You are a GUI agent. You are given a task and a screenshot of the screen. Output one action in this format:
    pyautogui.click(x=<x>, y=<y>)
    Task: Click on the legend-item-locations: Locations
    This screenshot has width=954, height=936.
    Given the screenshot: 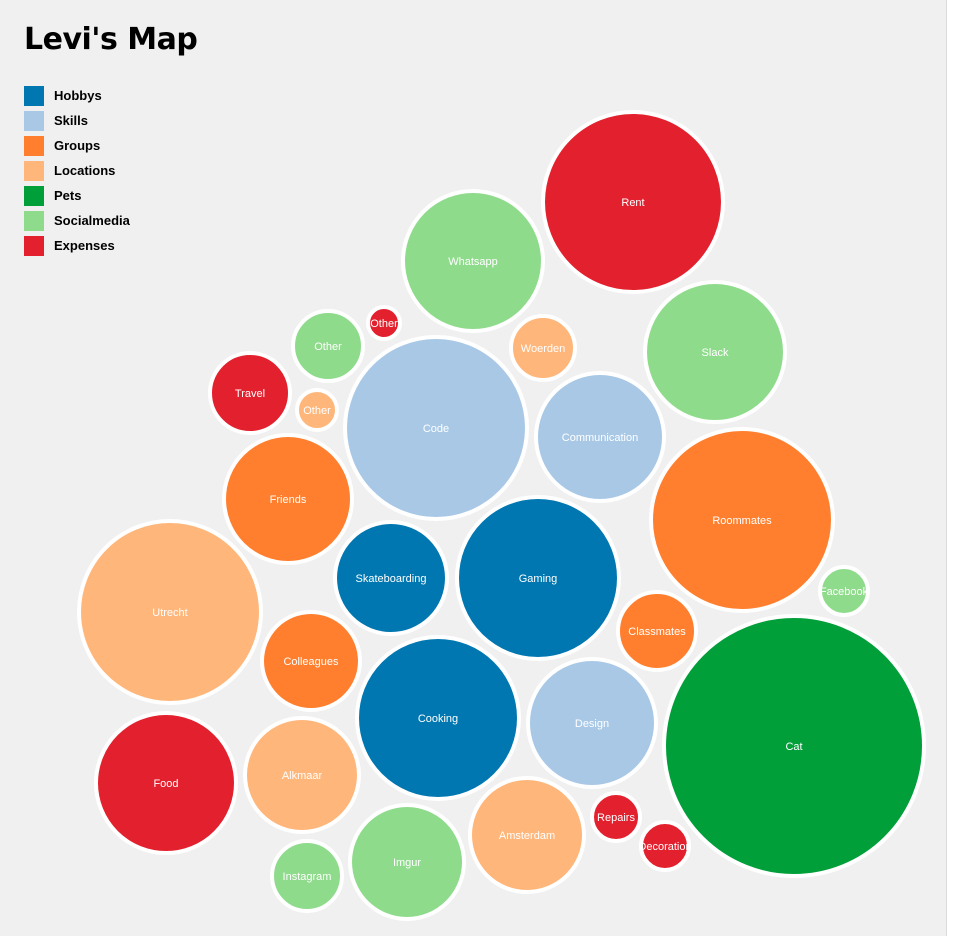 What is the action you would take?
    pyautogui.click(x=77, y=170)
    